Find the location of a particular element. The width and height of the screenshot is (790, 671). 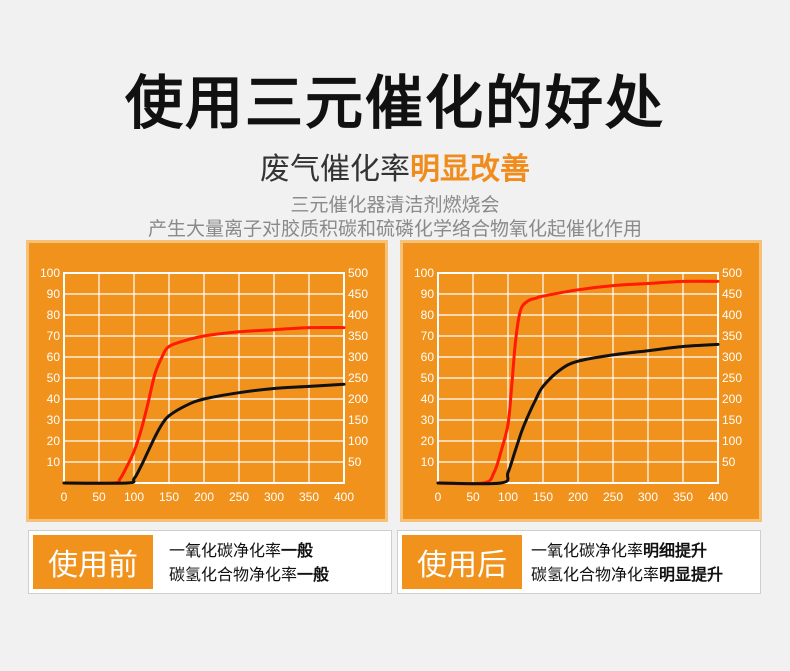

caption-before: 使用前 一氧化碳净化率一般 碳氢化合物净化率一般 is located at coordinates (210, 562).